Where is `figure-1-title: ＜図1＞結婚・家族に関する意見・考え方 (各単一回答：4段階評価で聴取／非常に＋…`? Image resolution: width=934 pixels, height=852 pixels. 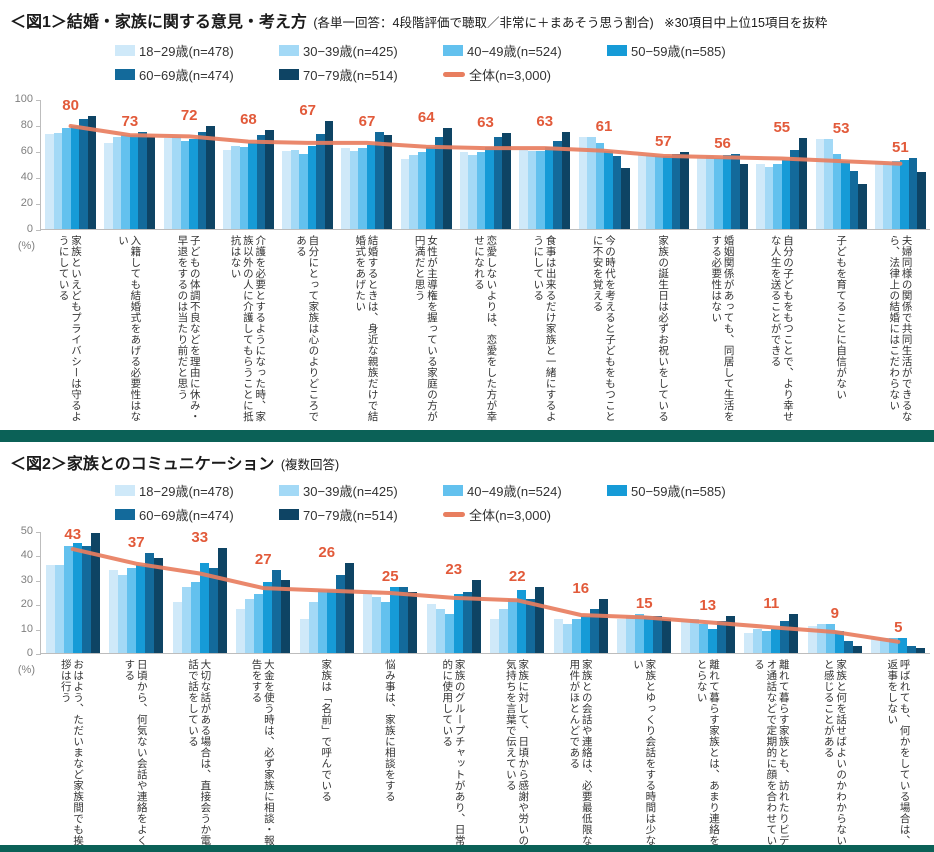
figure-1-title: ＜図1＞結婚・家族に関する意見・考え方 (各単一回答：4段階評価で聴取／非常に＋… is located at coordinates (467, 16).